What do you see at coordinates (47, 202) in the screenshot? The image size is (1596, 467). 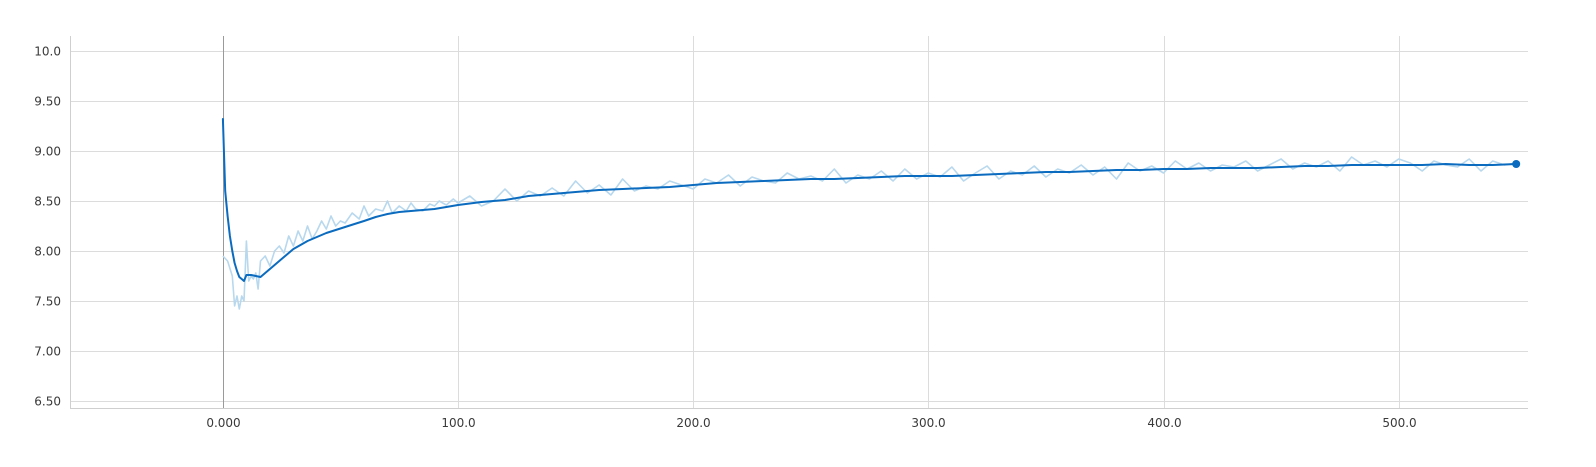 I see `y-tick-label: 8.50` at bounding box center [47, 202].